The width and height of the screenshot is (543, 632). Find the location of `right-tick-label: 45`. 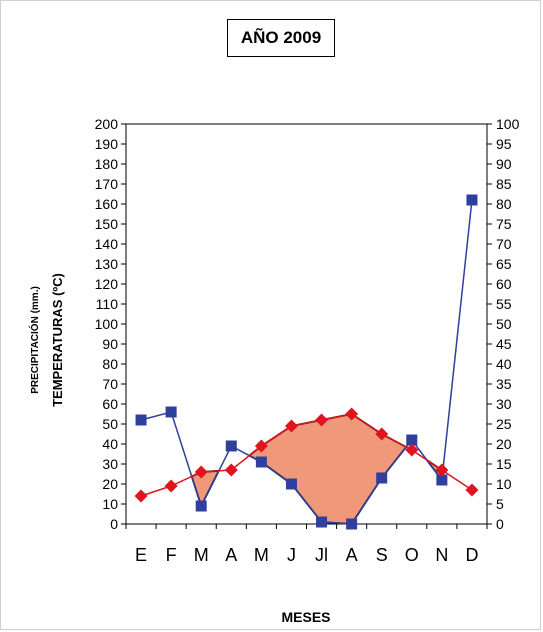

right-tick-label: 45 is located at coordinates (504, 344).